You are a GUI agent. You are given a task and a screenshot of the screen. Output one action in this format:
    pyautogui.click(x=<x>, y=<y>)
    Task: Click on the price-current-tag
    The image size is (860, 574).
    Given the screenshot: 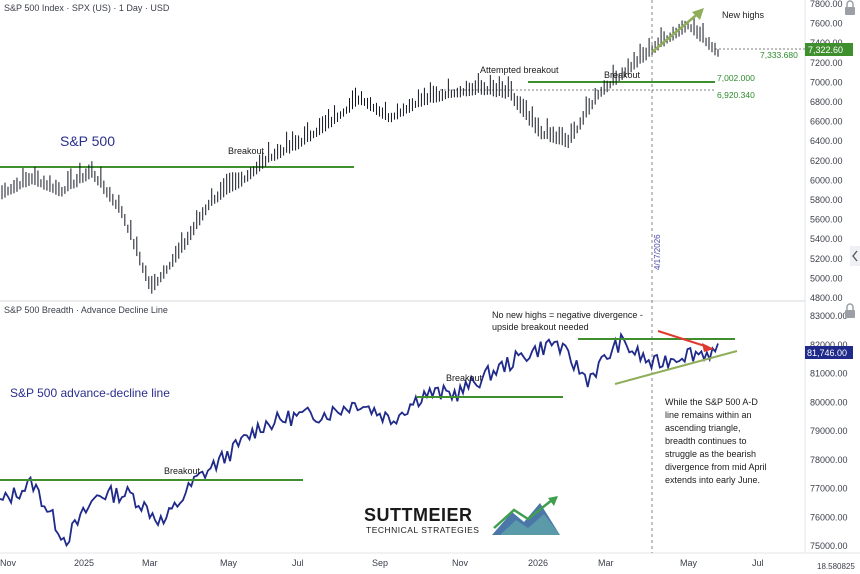 What is the action you would take?
    pyautogui.click(x=829, y=49)
    